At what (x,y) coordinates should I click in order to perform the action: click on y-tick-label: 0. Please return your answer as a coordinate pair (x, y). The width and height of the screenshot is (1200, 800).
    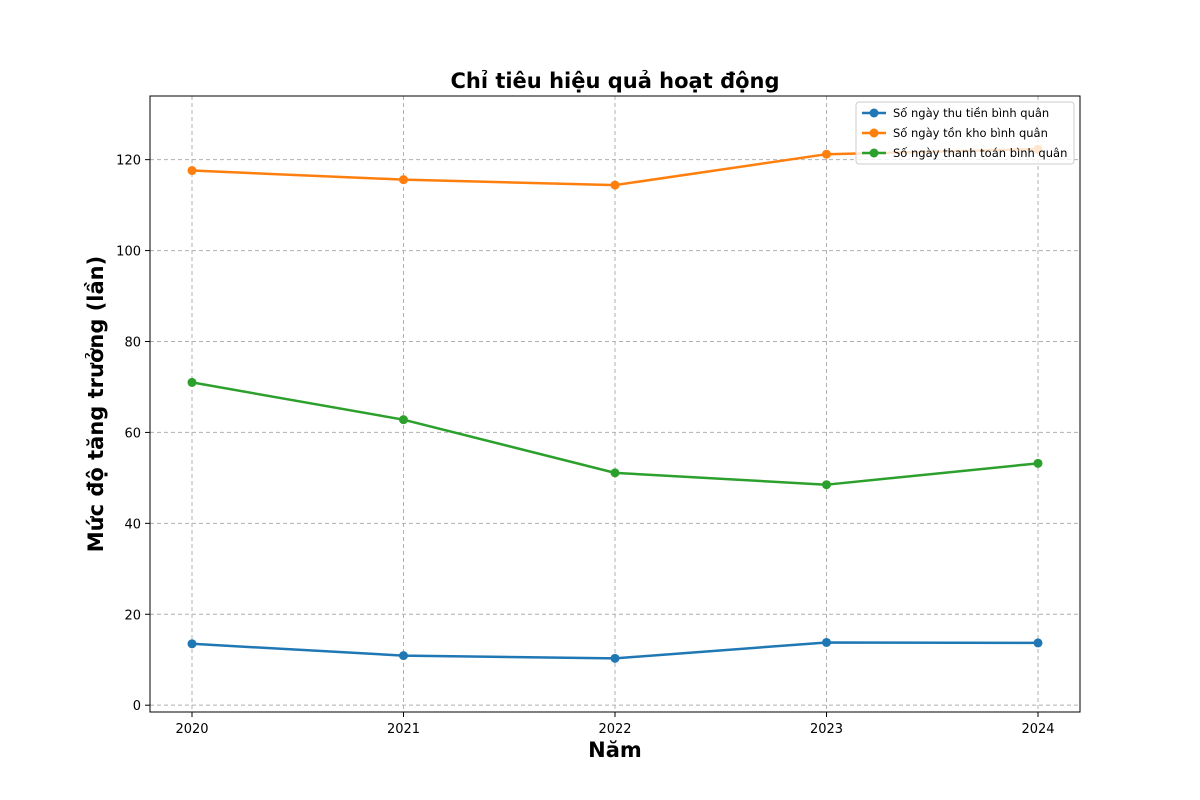
    Looking at the image, I should click on (137, 706).